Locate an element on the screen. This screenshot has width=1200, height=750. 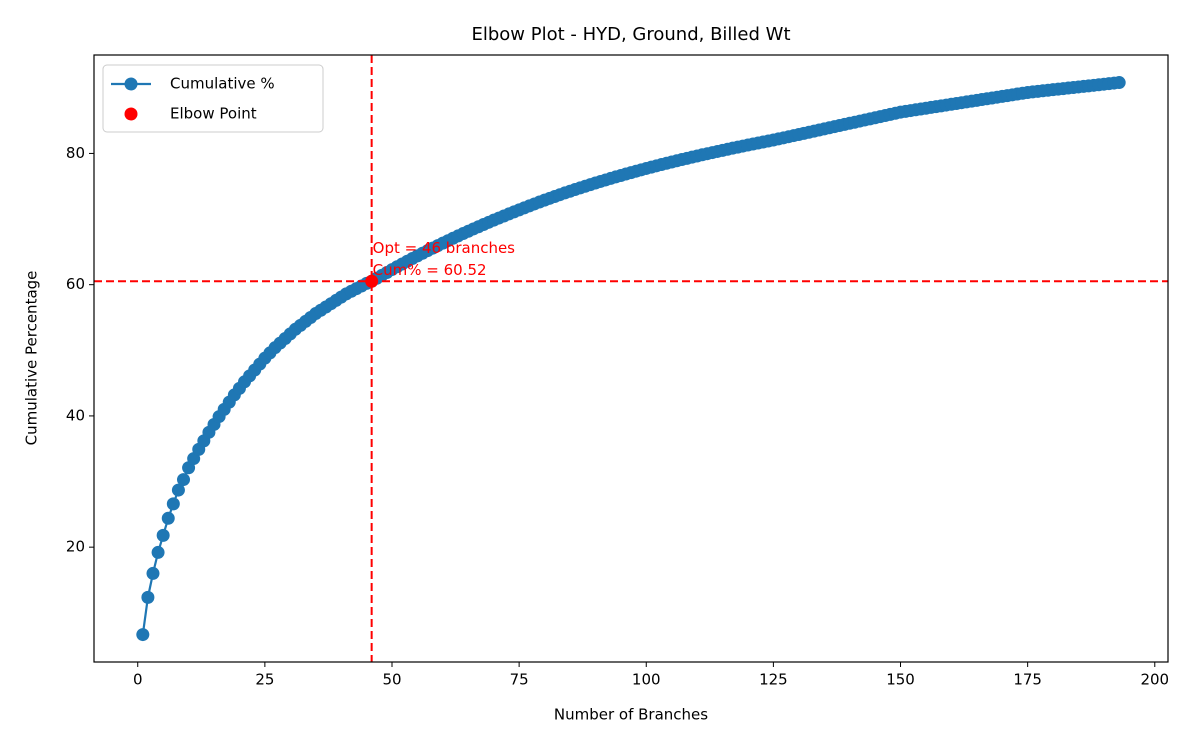
x-tick-label: 25 is located at coordinates (264, 680).